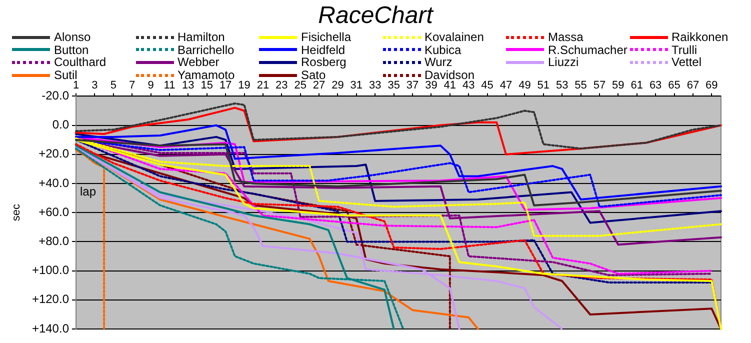 The height and width of the screenshot is (343, 751). What do you see at coordinates (636, 86) in the screenshot?
I see `x-tick-label: 61` at bounding box center [636, 86].